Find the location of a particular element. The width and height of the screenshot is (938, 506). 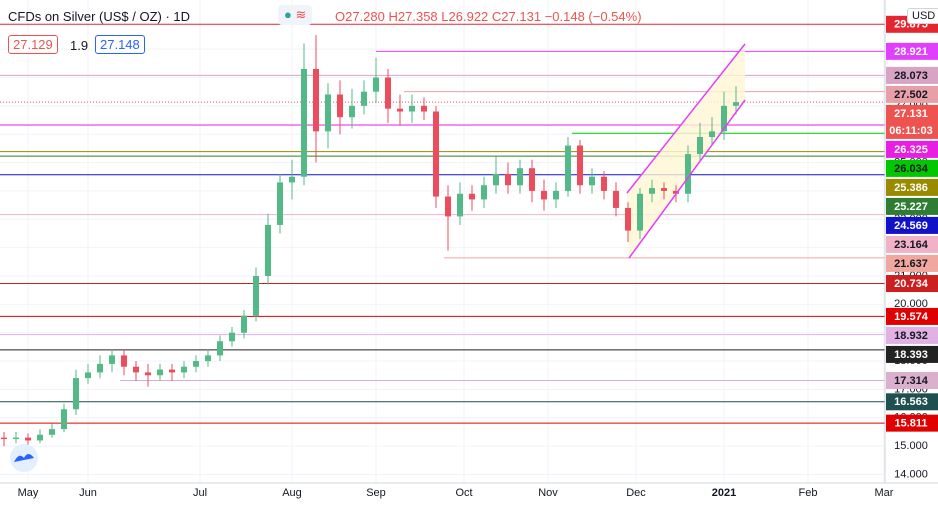

price-badge-label: 15.811 is located at coordinates (910, 424).